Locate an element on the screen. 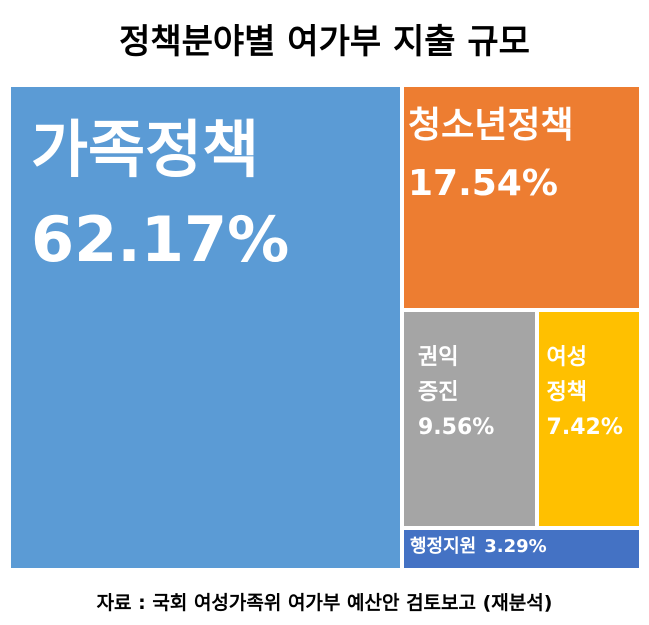 The image size is (649, 625). treemap-cell: 행정지원 3.29% is located at coordinates (521, 548).